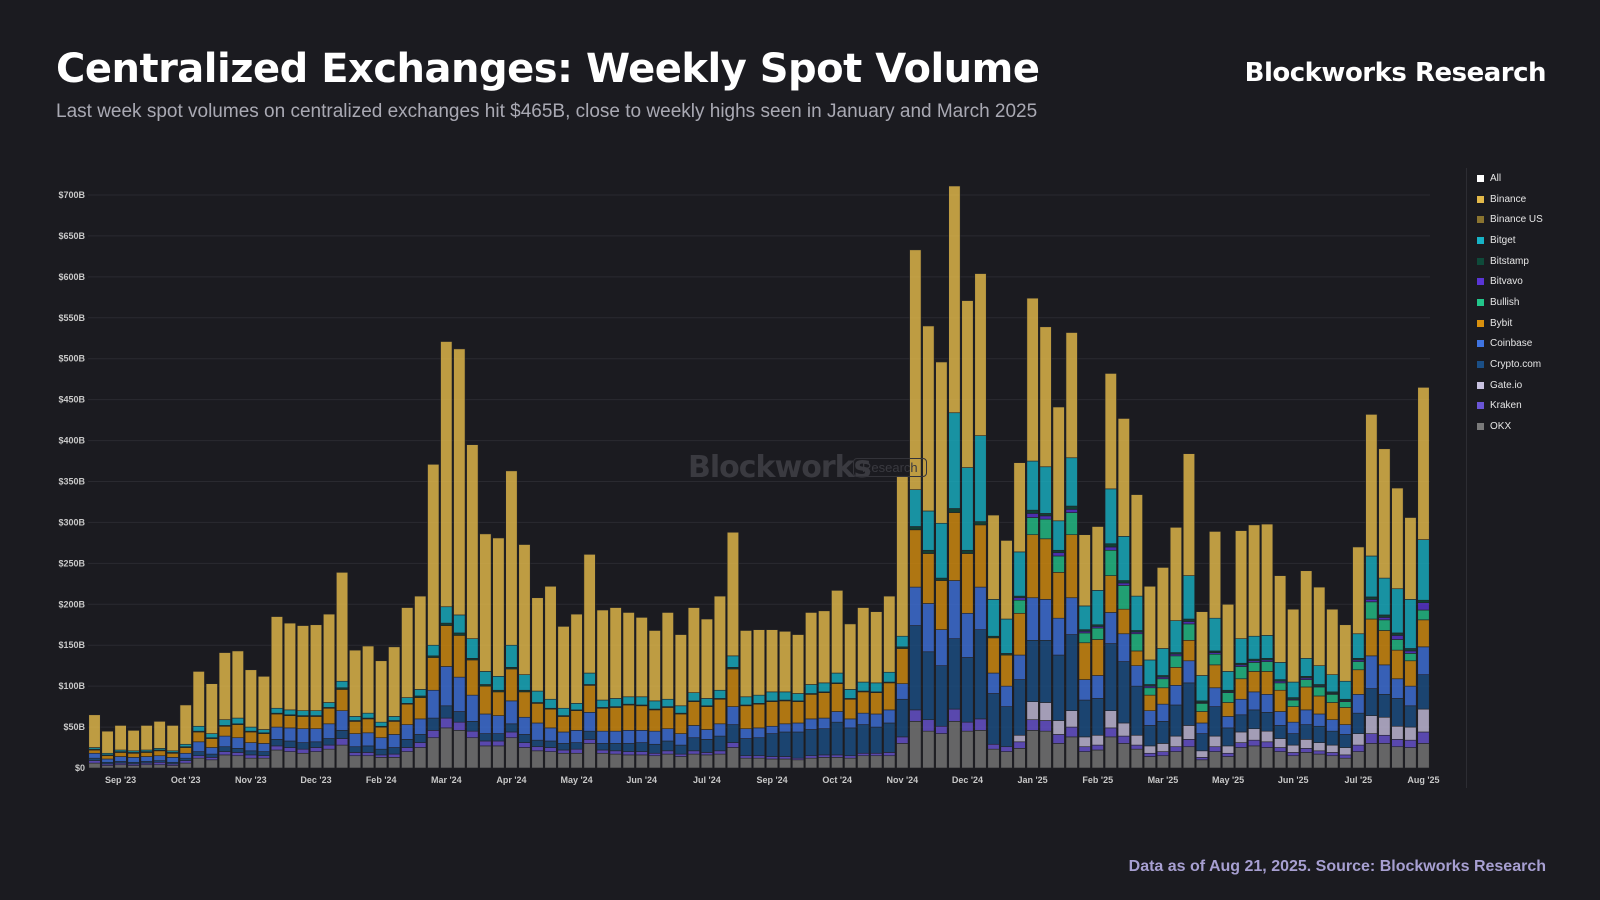 The image size is (1600, 900). Describe the element at coordinates (1510, 178) in the screenshot. I see `legend-item-all: All` at that location.